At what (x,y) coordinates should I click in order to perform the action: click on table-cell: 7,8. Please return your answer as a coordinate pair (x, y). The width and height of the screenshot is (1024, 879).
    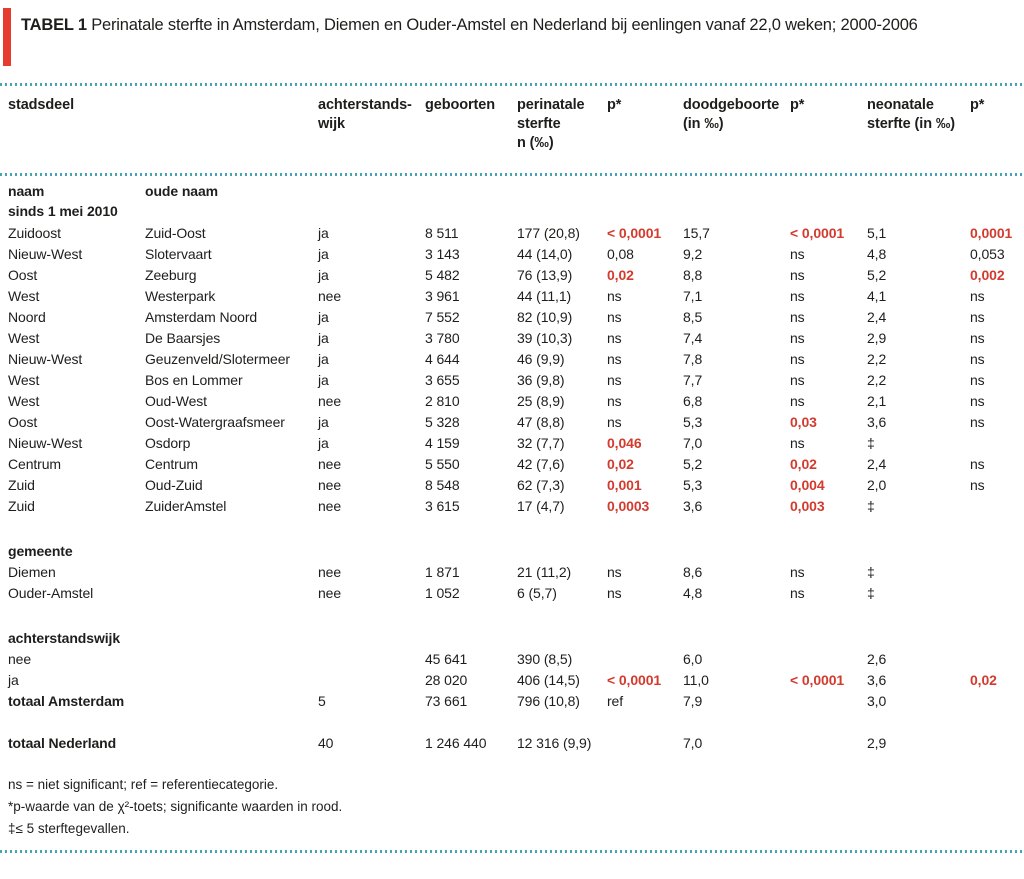
    Looking at the image, I should click on (693, 359).